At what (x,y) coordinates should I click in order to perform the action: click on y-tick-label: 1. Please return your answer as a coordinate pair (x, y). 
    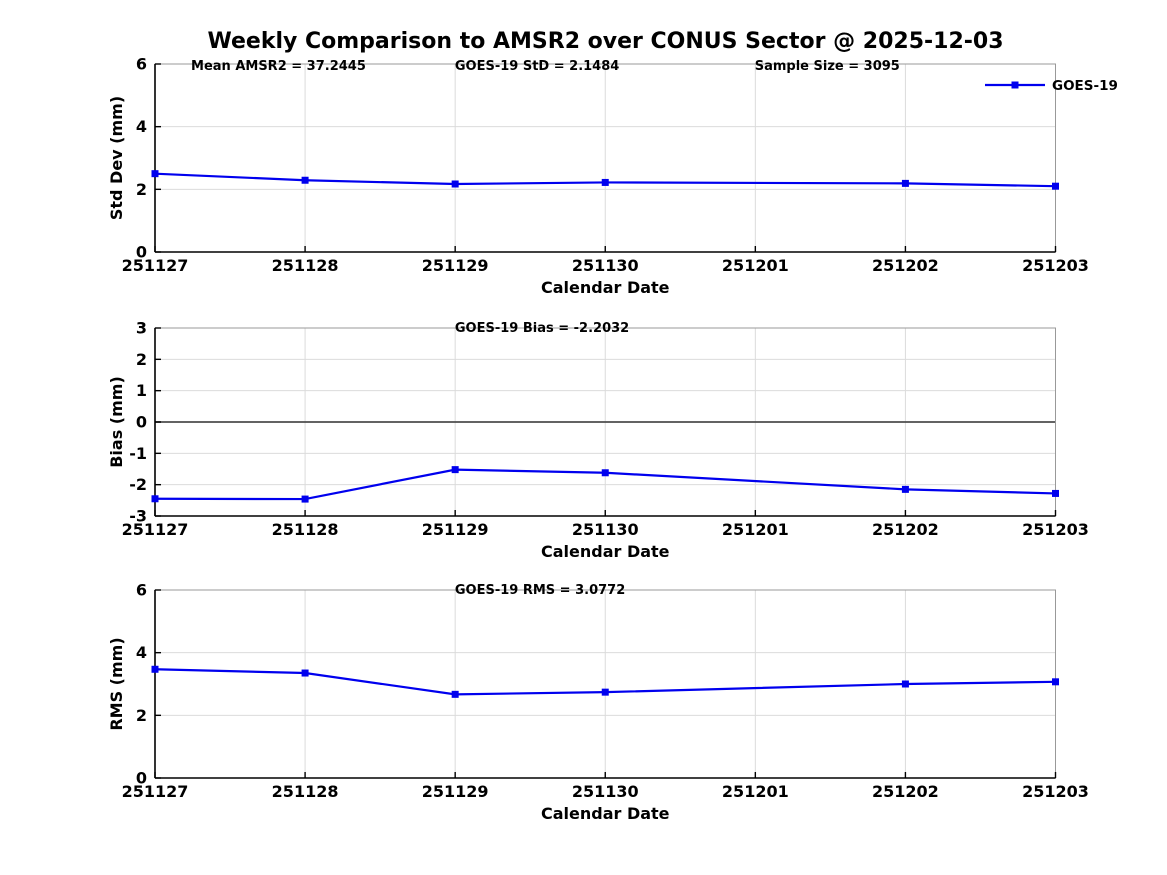
    Looking at the image, I should click on (141, 390).